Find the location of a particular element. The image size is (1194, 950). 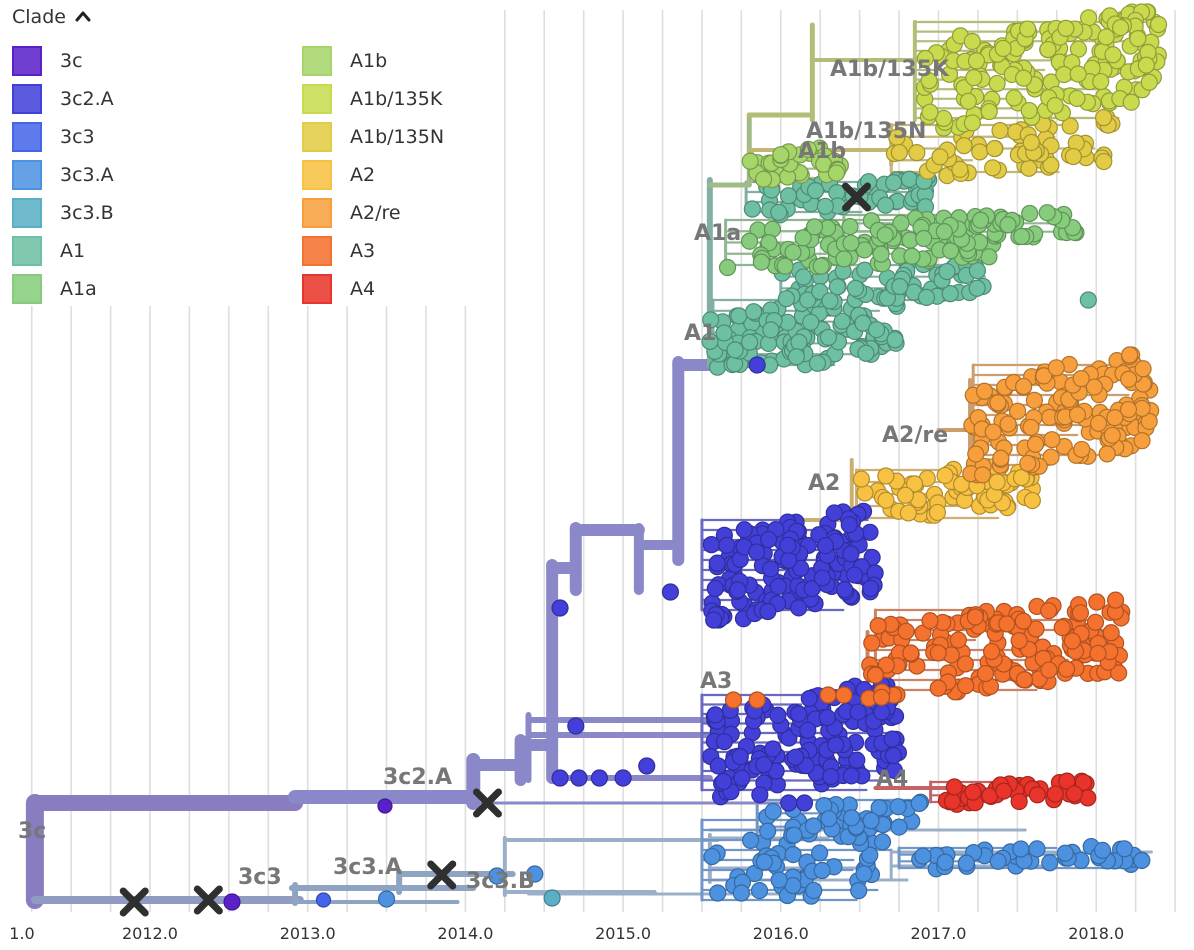

legend-item: A2 is located at coordinates (338, 175).